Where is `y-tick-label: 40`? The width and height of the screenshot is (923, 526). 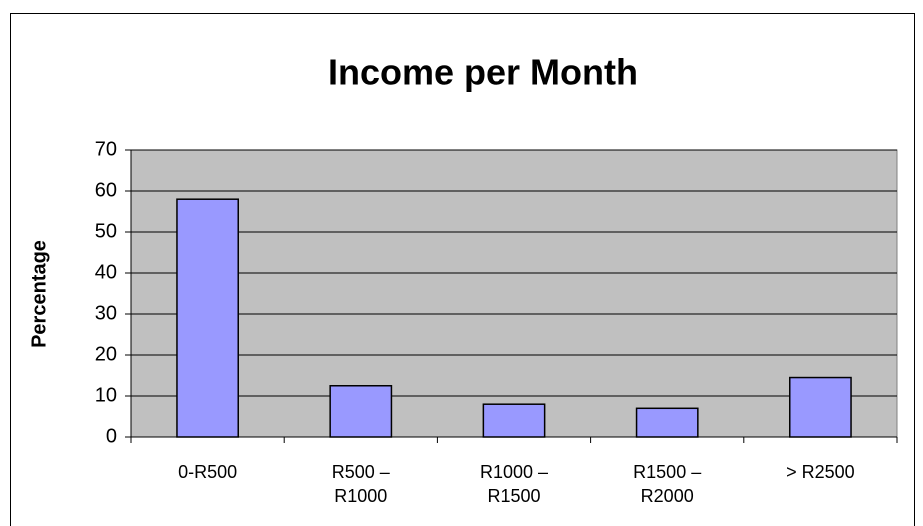 y-tick-label: 40 is located at coordinates (106, 272).